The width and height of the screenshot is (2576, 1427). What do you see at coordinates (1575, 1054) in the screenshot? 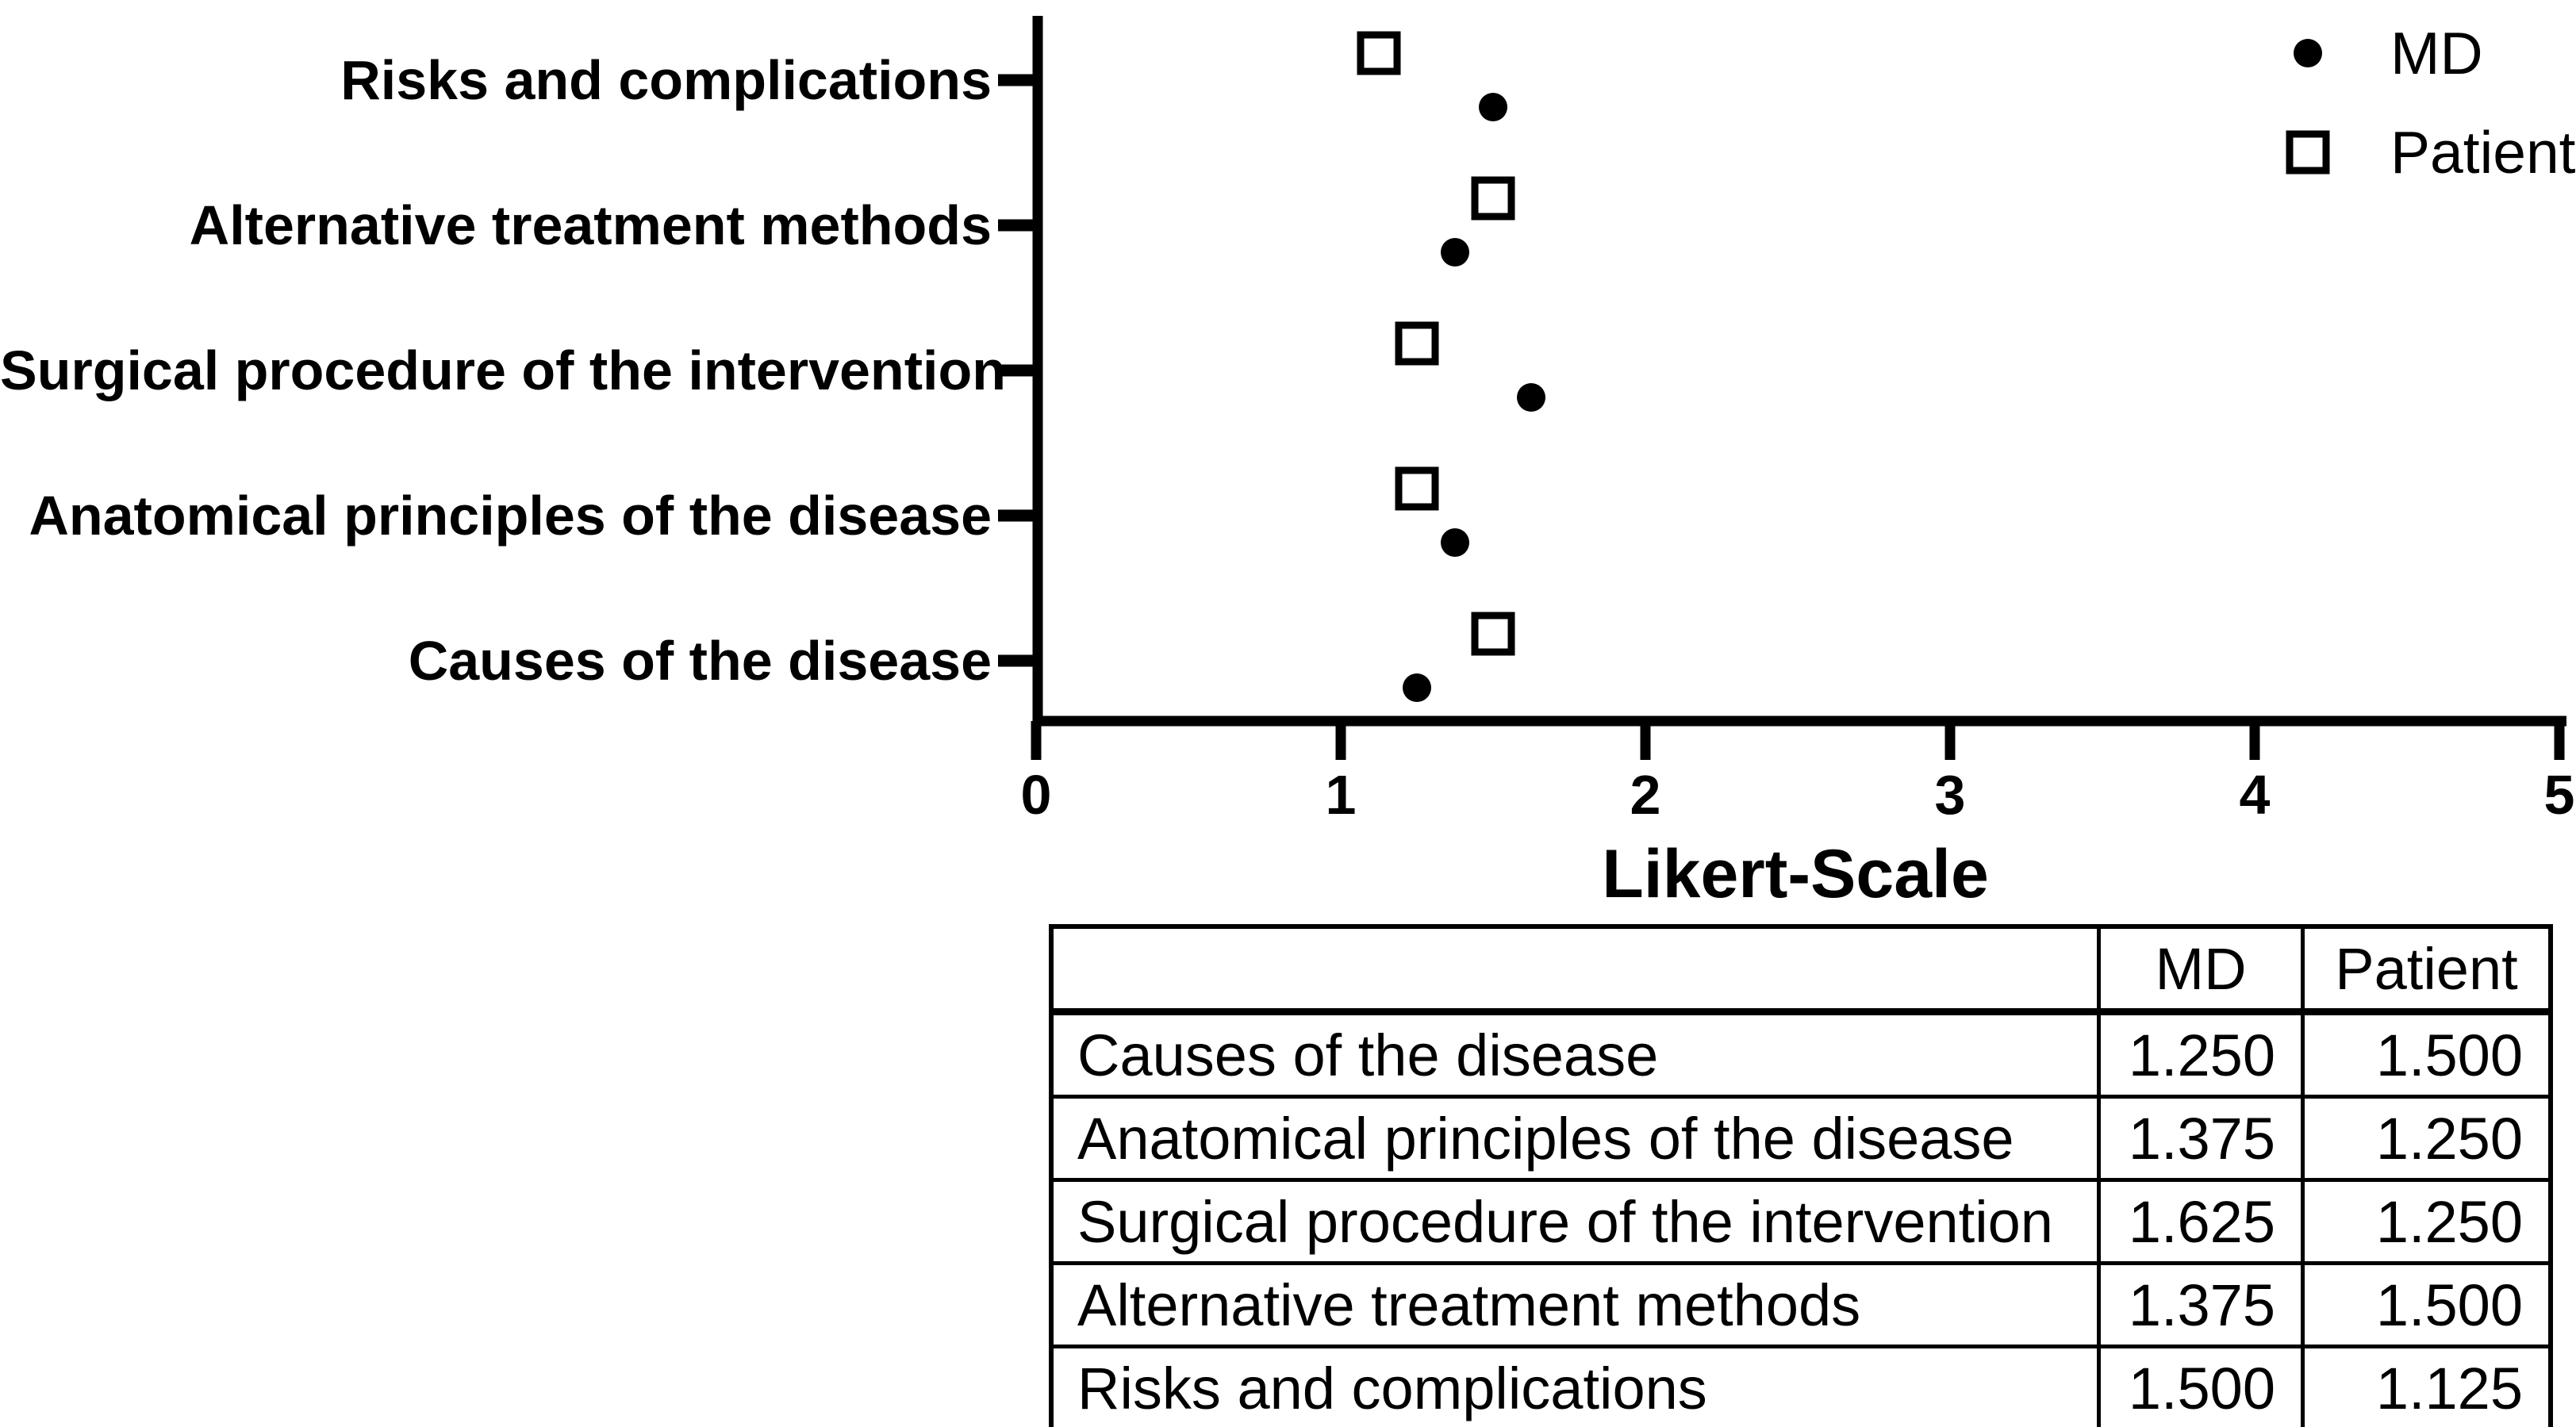
I see `table-cell: Causes of the disease` at bounding box center [1575, 1054].